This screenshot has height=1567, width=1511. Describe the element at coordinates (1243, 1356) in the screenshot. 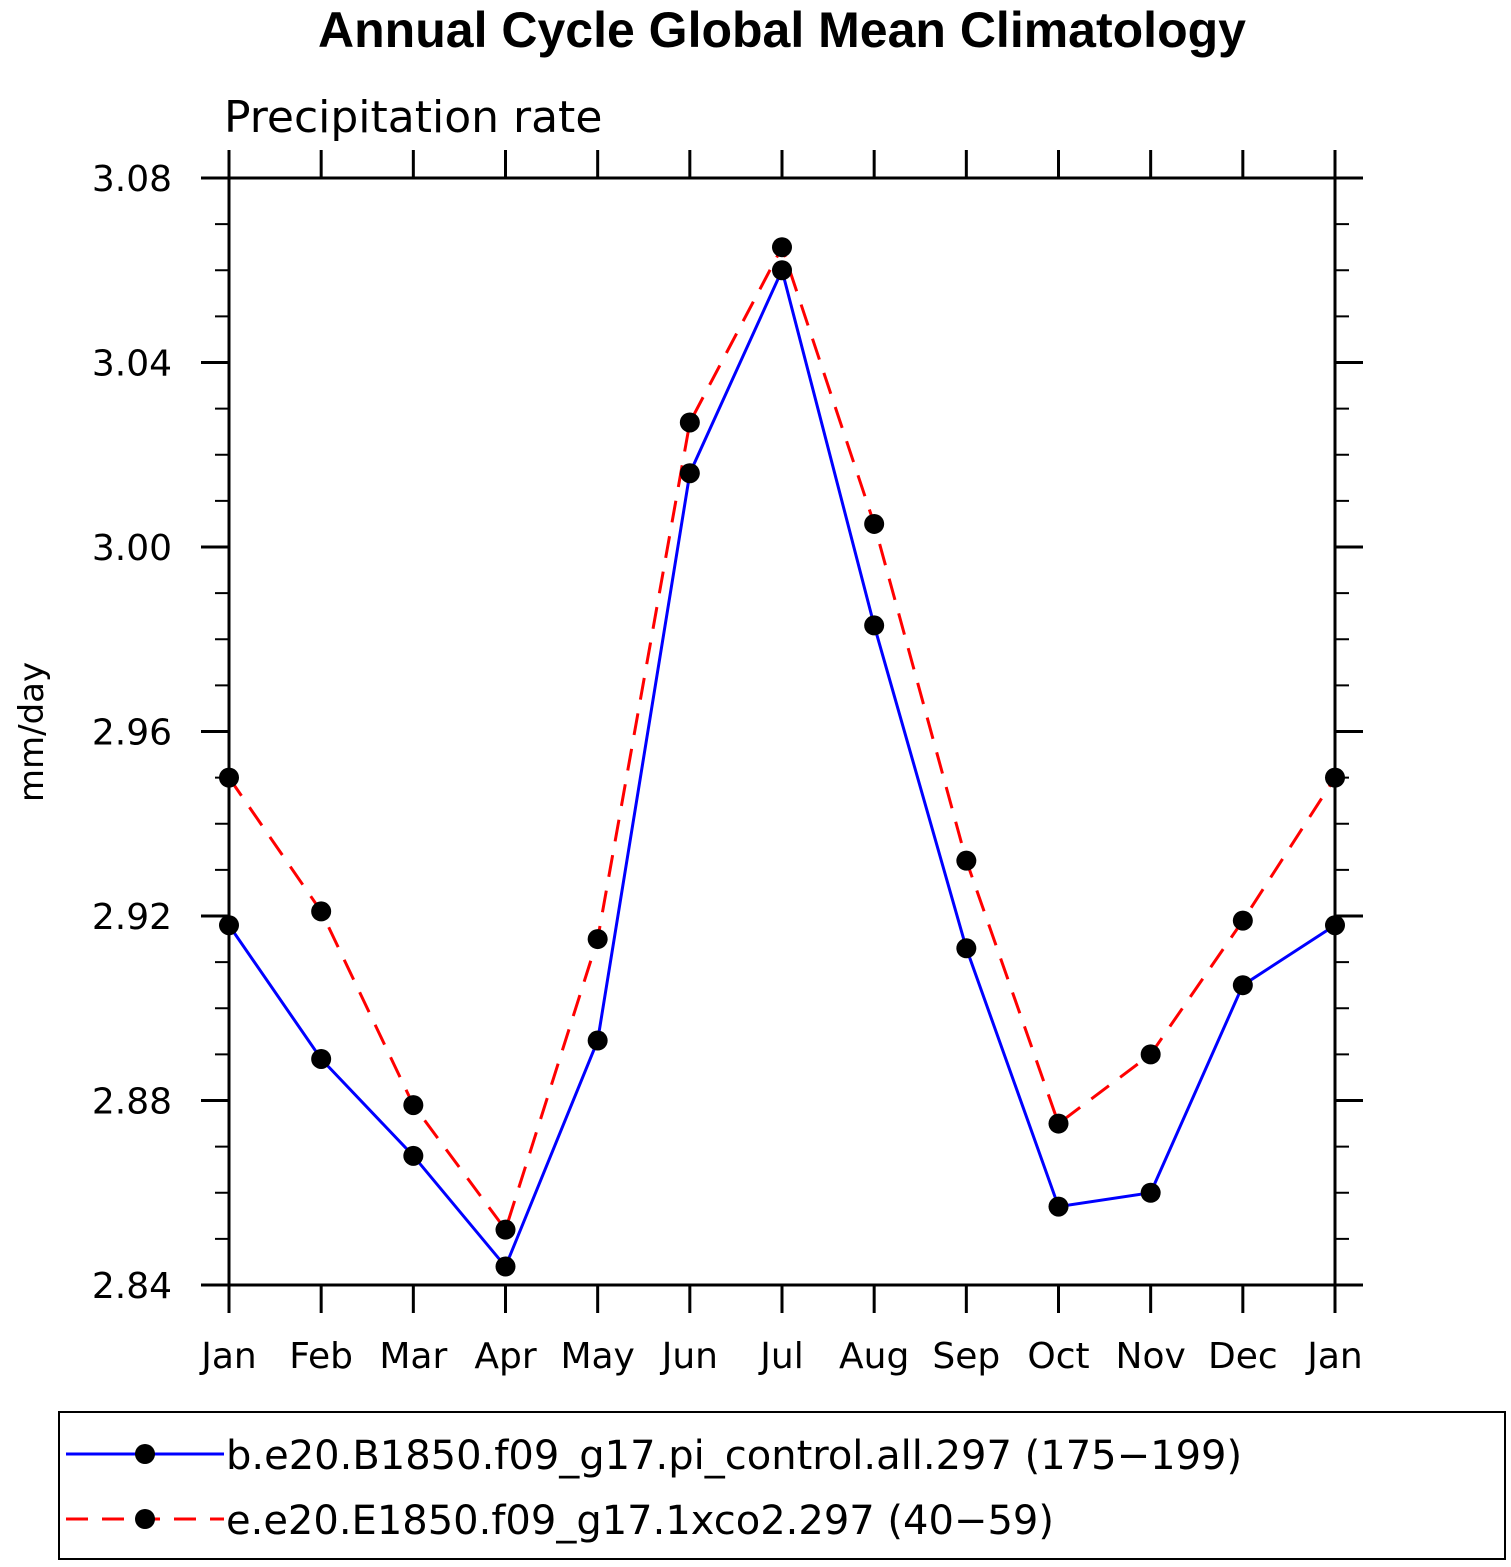

I see `x-tick-label: Dec` at that location.